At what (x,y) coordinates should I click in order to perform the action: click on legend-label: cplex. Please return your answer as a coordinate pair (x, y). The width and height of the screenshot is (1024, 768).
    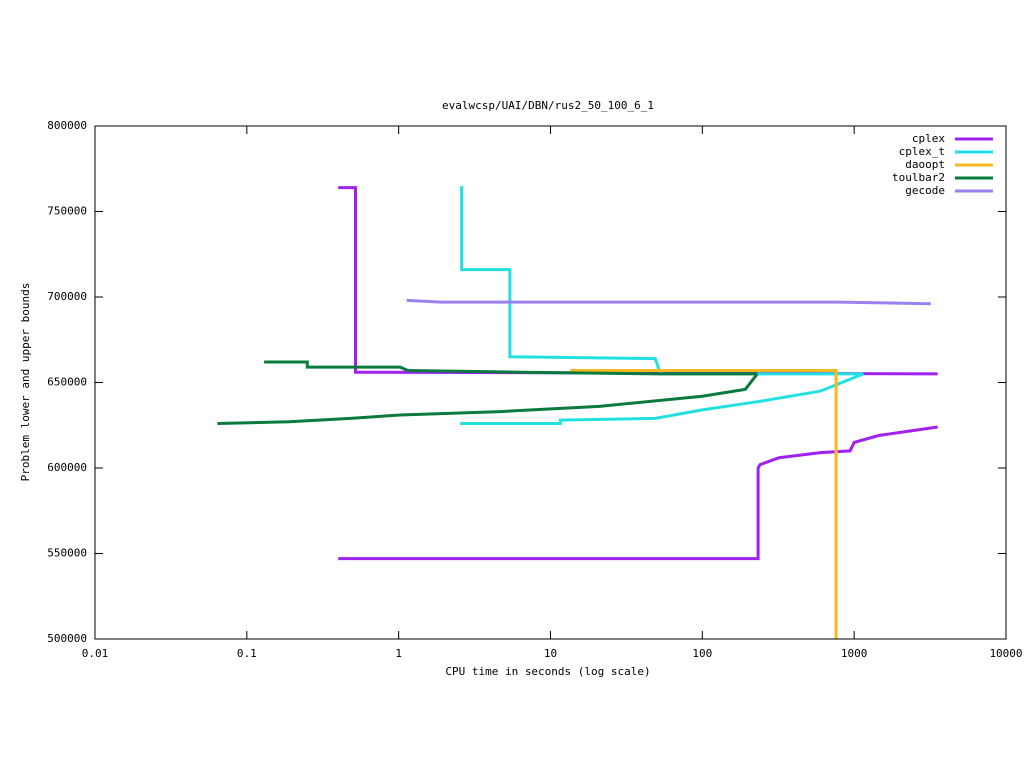
    Looking at the image, I should click on (928, 138).